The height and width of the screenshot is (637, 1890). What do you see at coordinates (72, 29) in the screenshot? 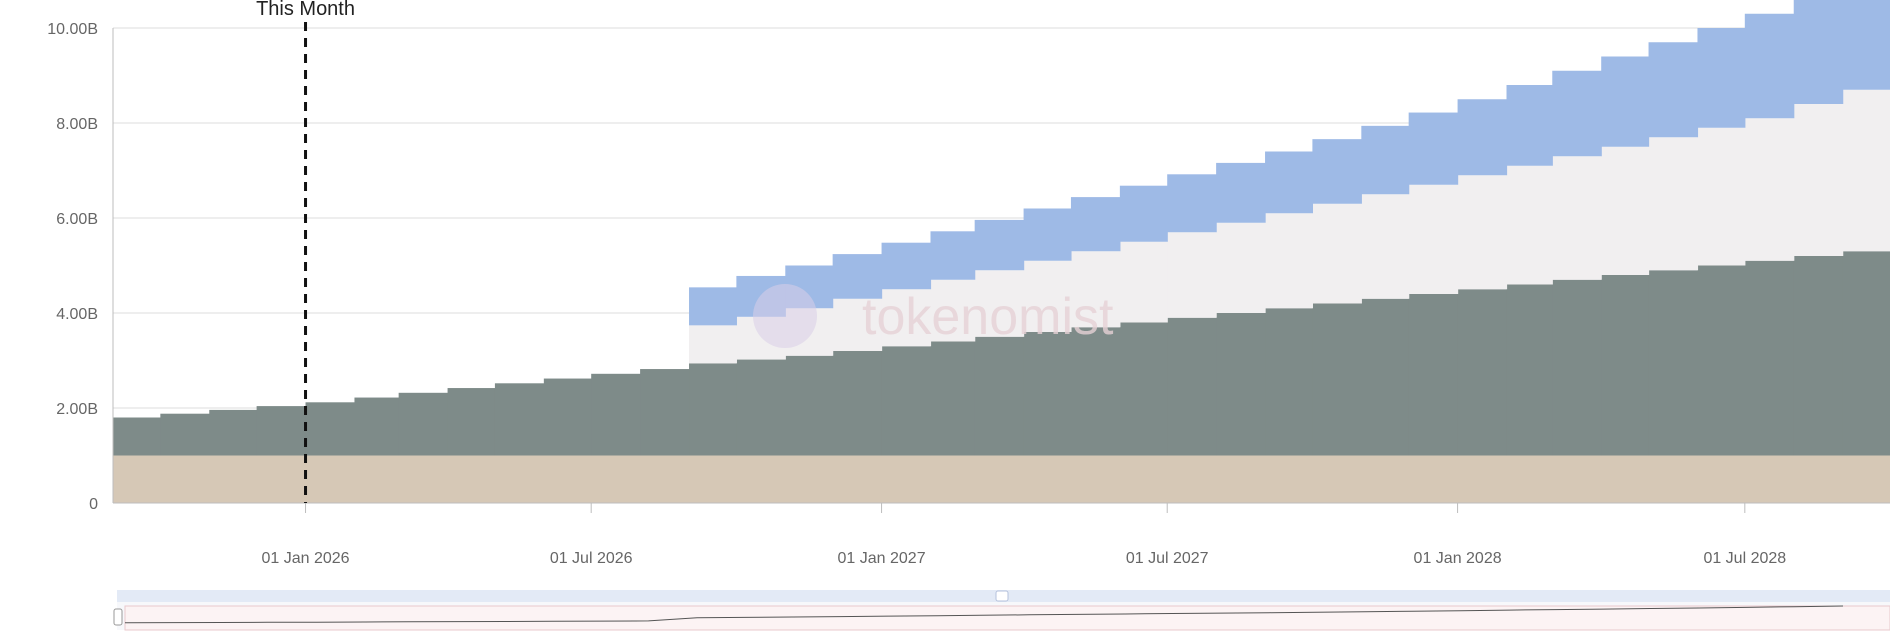
I see `y-tick-label: 10.00B` at bounding box center [72, 29].